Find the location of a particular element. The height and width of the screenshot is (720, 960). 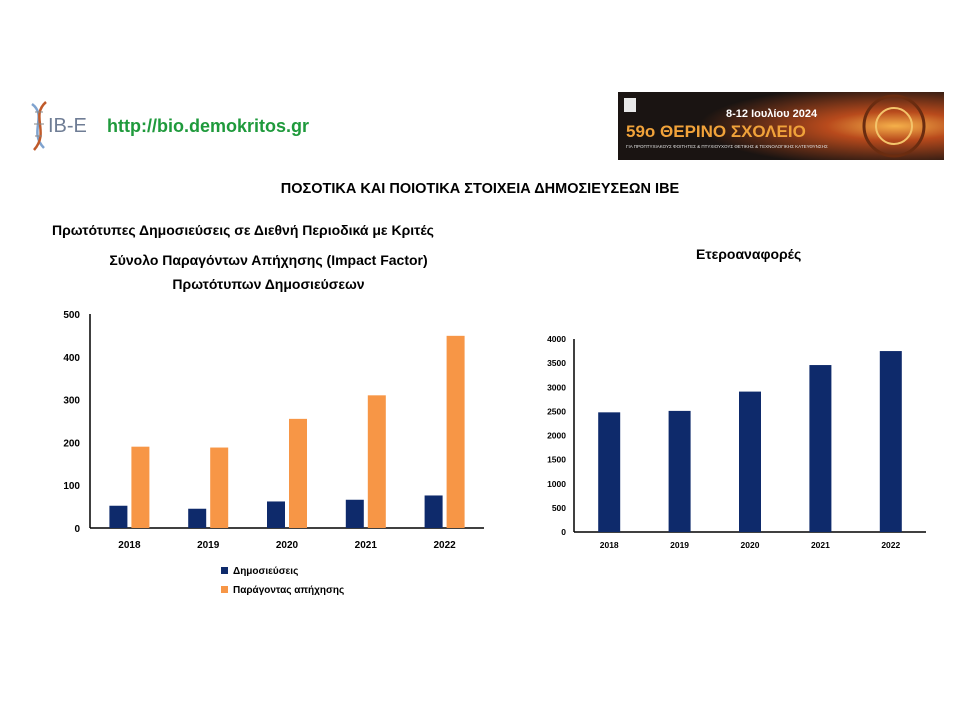

y-tick-label: 300 is located at coordinates (71, 401).